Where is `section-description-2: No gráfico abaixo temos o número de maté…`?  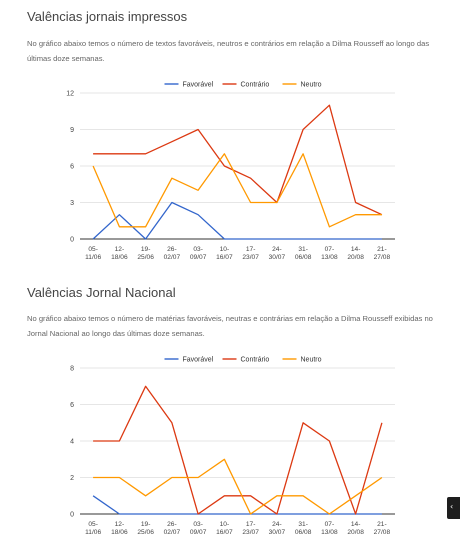
section-description-2: No gráfico abaixo temos o número de maté… is located at coordinates (230, 326).